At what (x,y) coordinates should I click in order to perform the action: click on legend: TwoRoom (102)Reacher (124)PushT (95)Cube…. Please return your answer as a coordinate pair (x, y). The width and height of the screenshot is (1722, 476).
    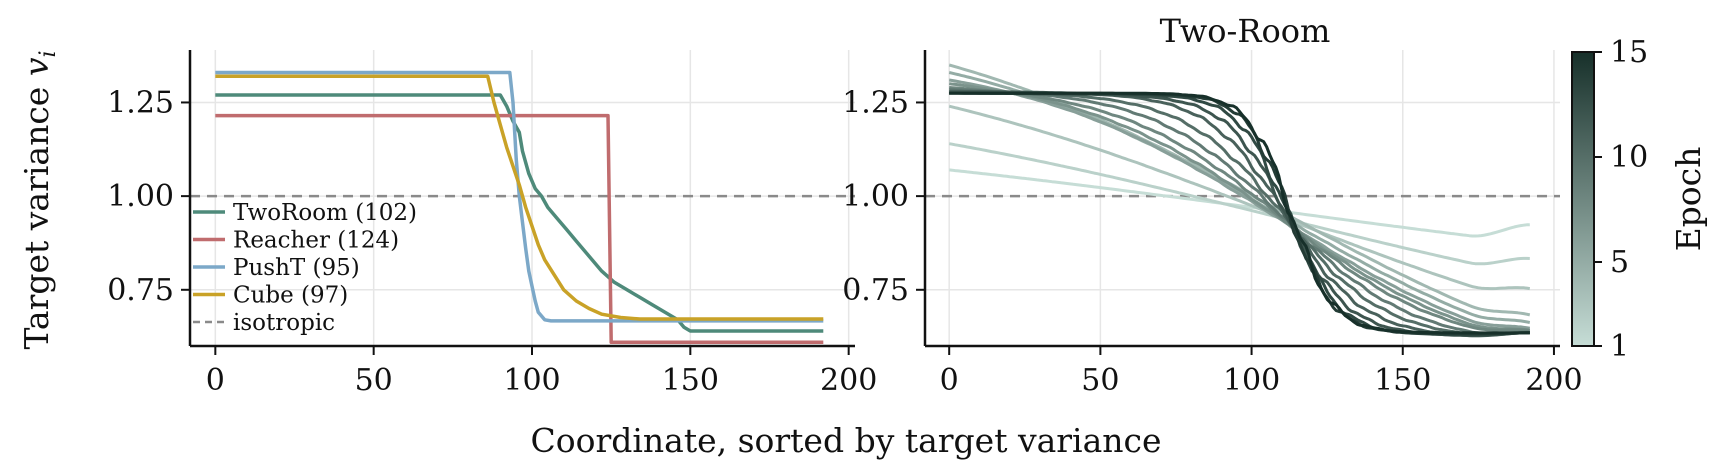
    Looking at the image, I should click on (305, 268).